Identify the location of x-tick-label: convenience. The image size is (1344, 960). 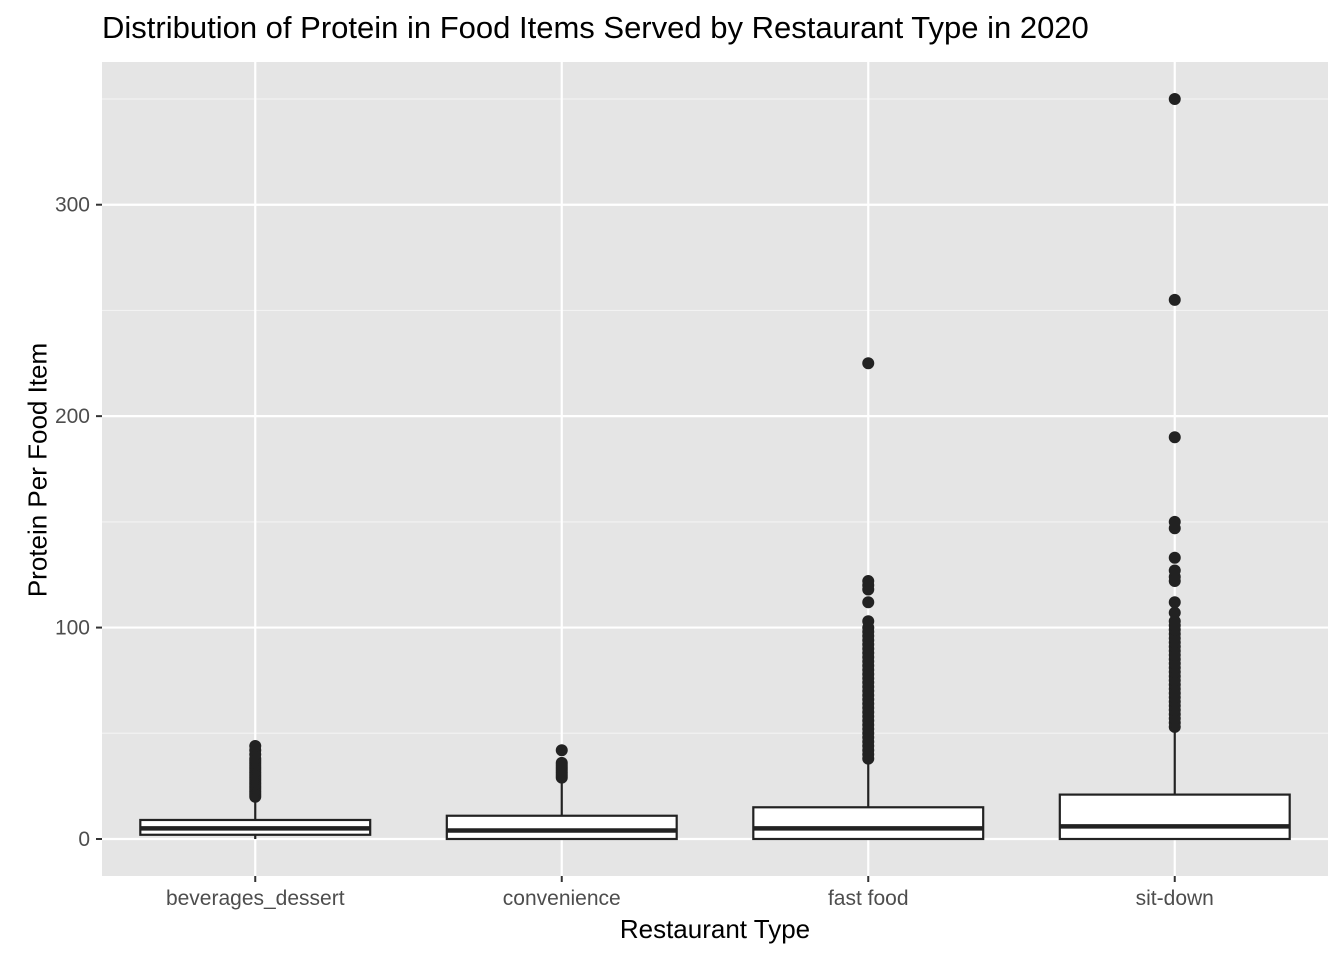
(562, 898).